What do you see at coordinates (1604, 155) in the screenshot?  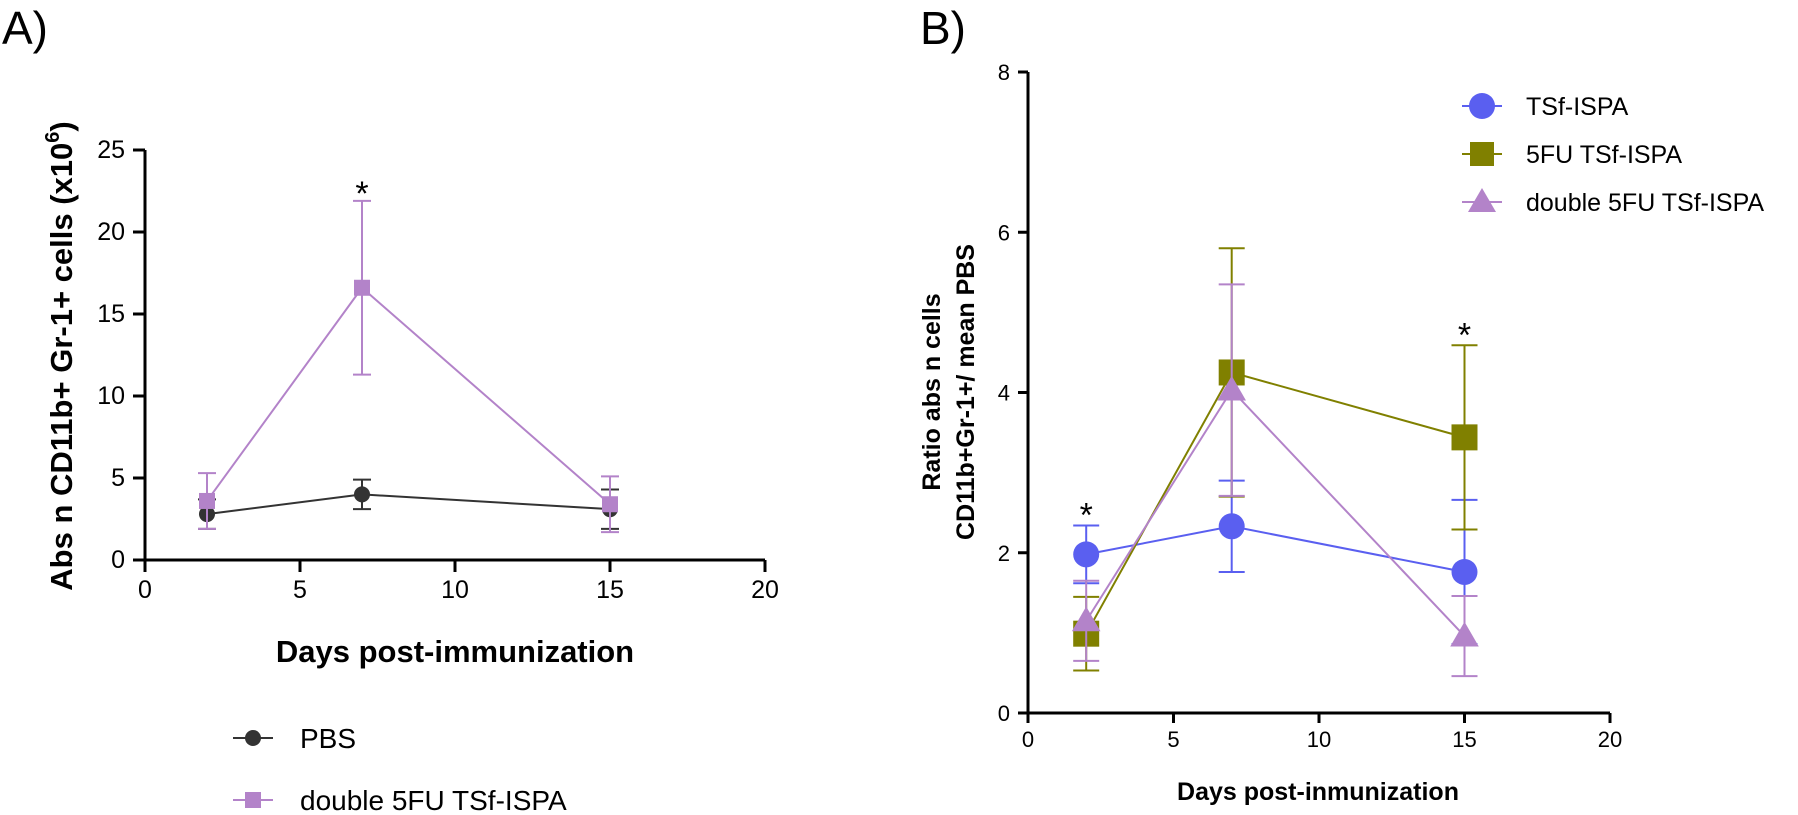 I see `panel-b-legend-label-5fu-tsf-ispa: 5FU TSf-ISPA` at bounding box center [1604, 155].